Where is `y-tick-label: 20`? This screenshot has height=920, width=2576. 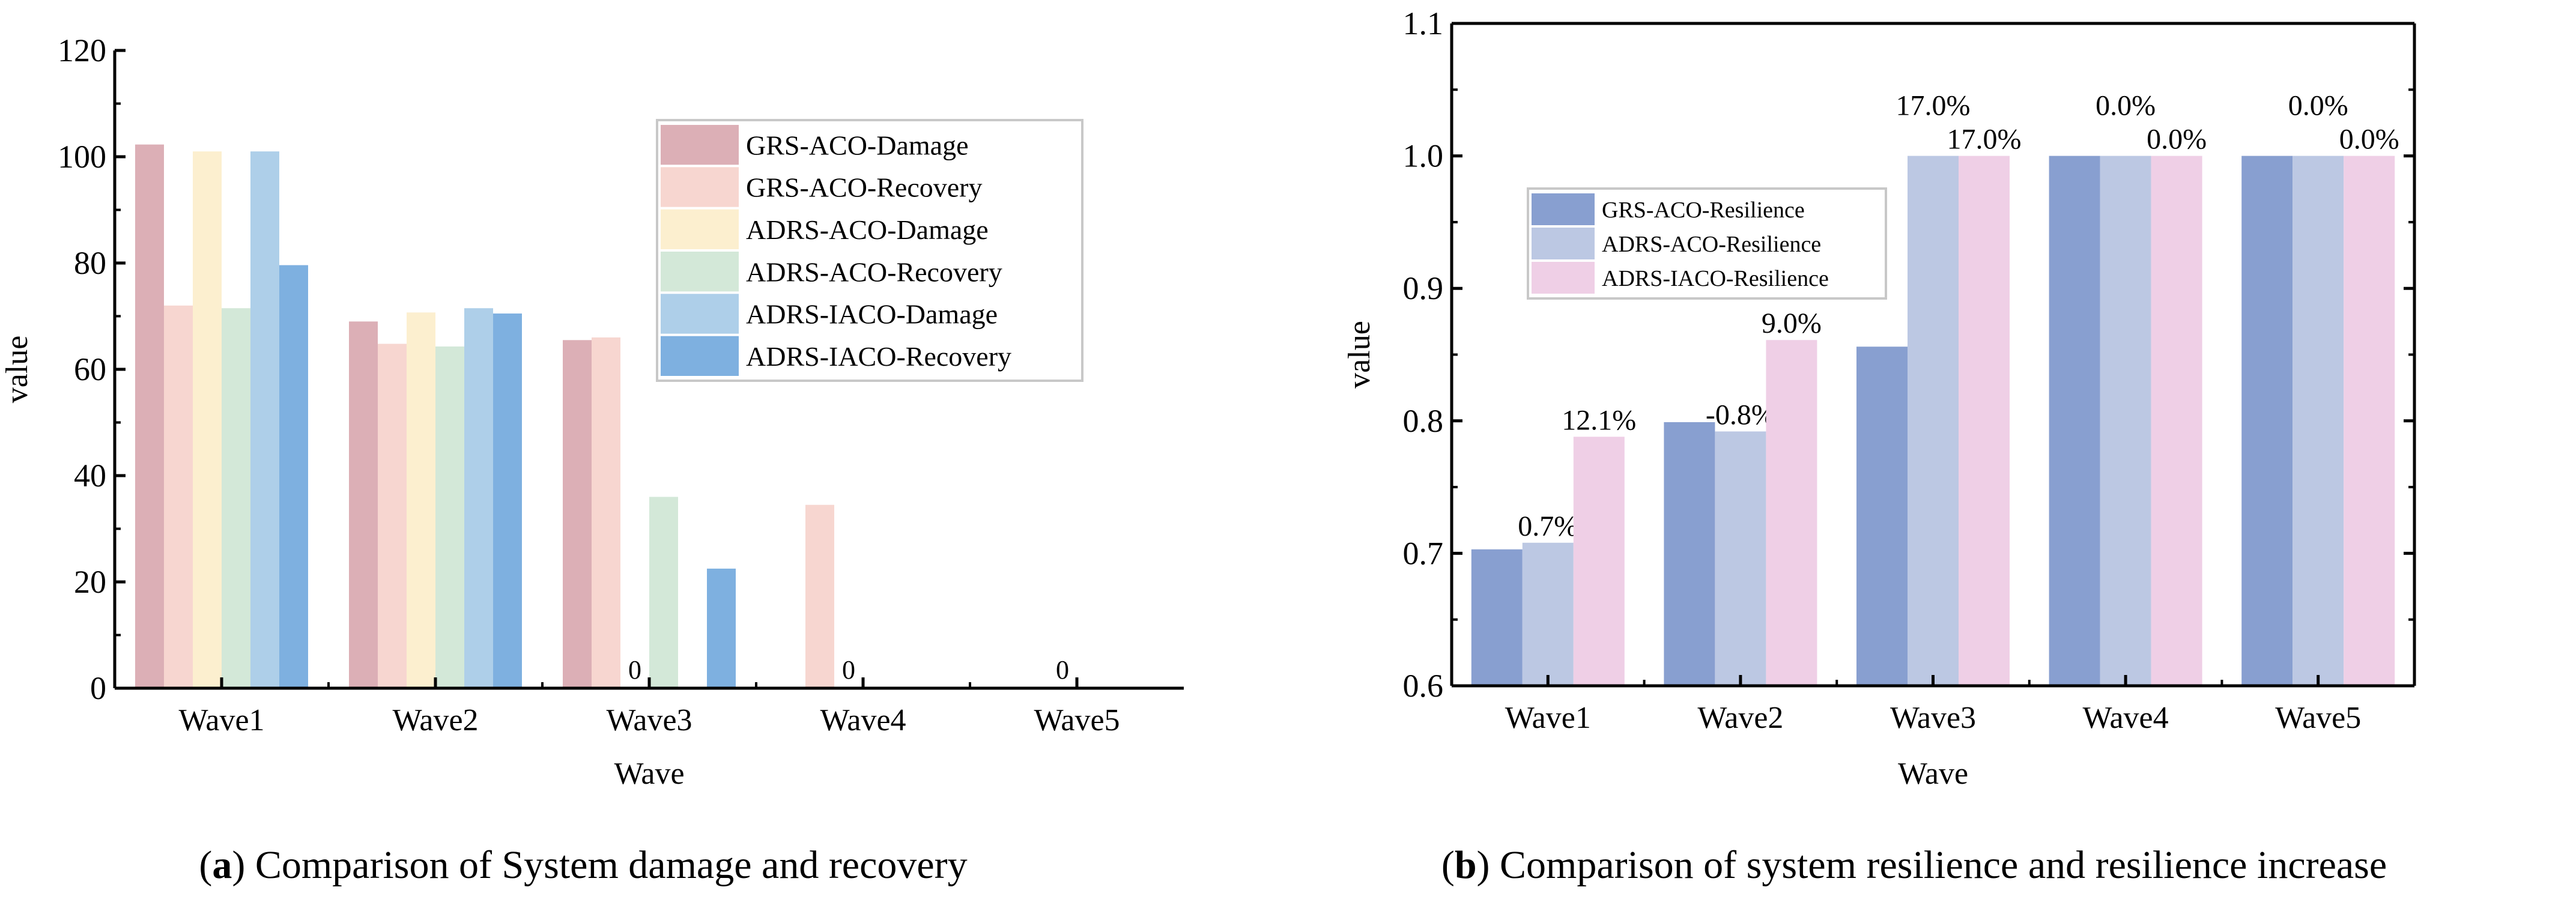 y-tick-label: 20 is located at coordinates (90, 582).